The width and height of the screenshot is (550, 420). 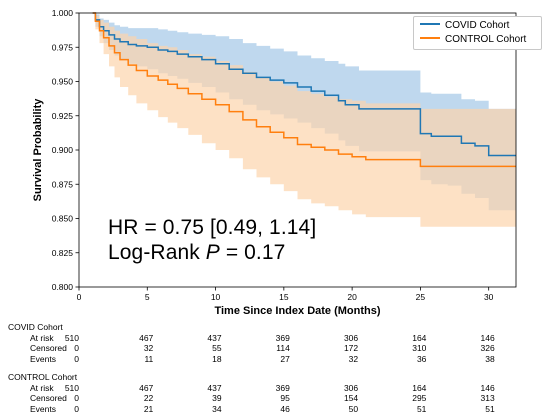 I want to click on y-tick-label: 0.825, so click(x=63, y=253).